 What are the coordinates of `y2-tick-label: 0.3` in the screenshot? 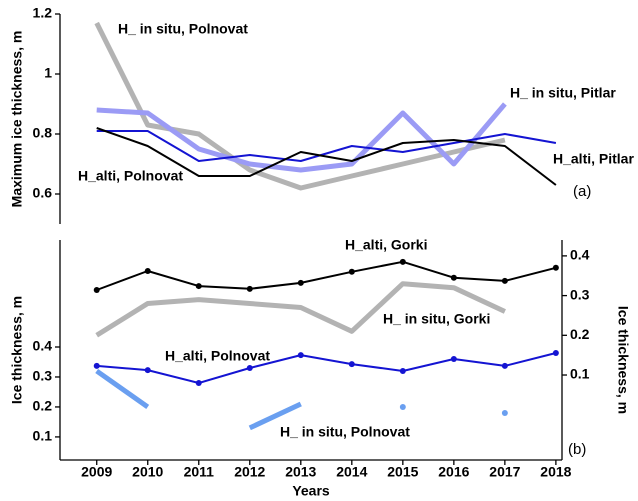 It's located at (580, 294).